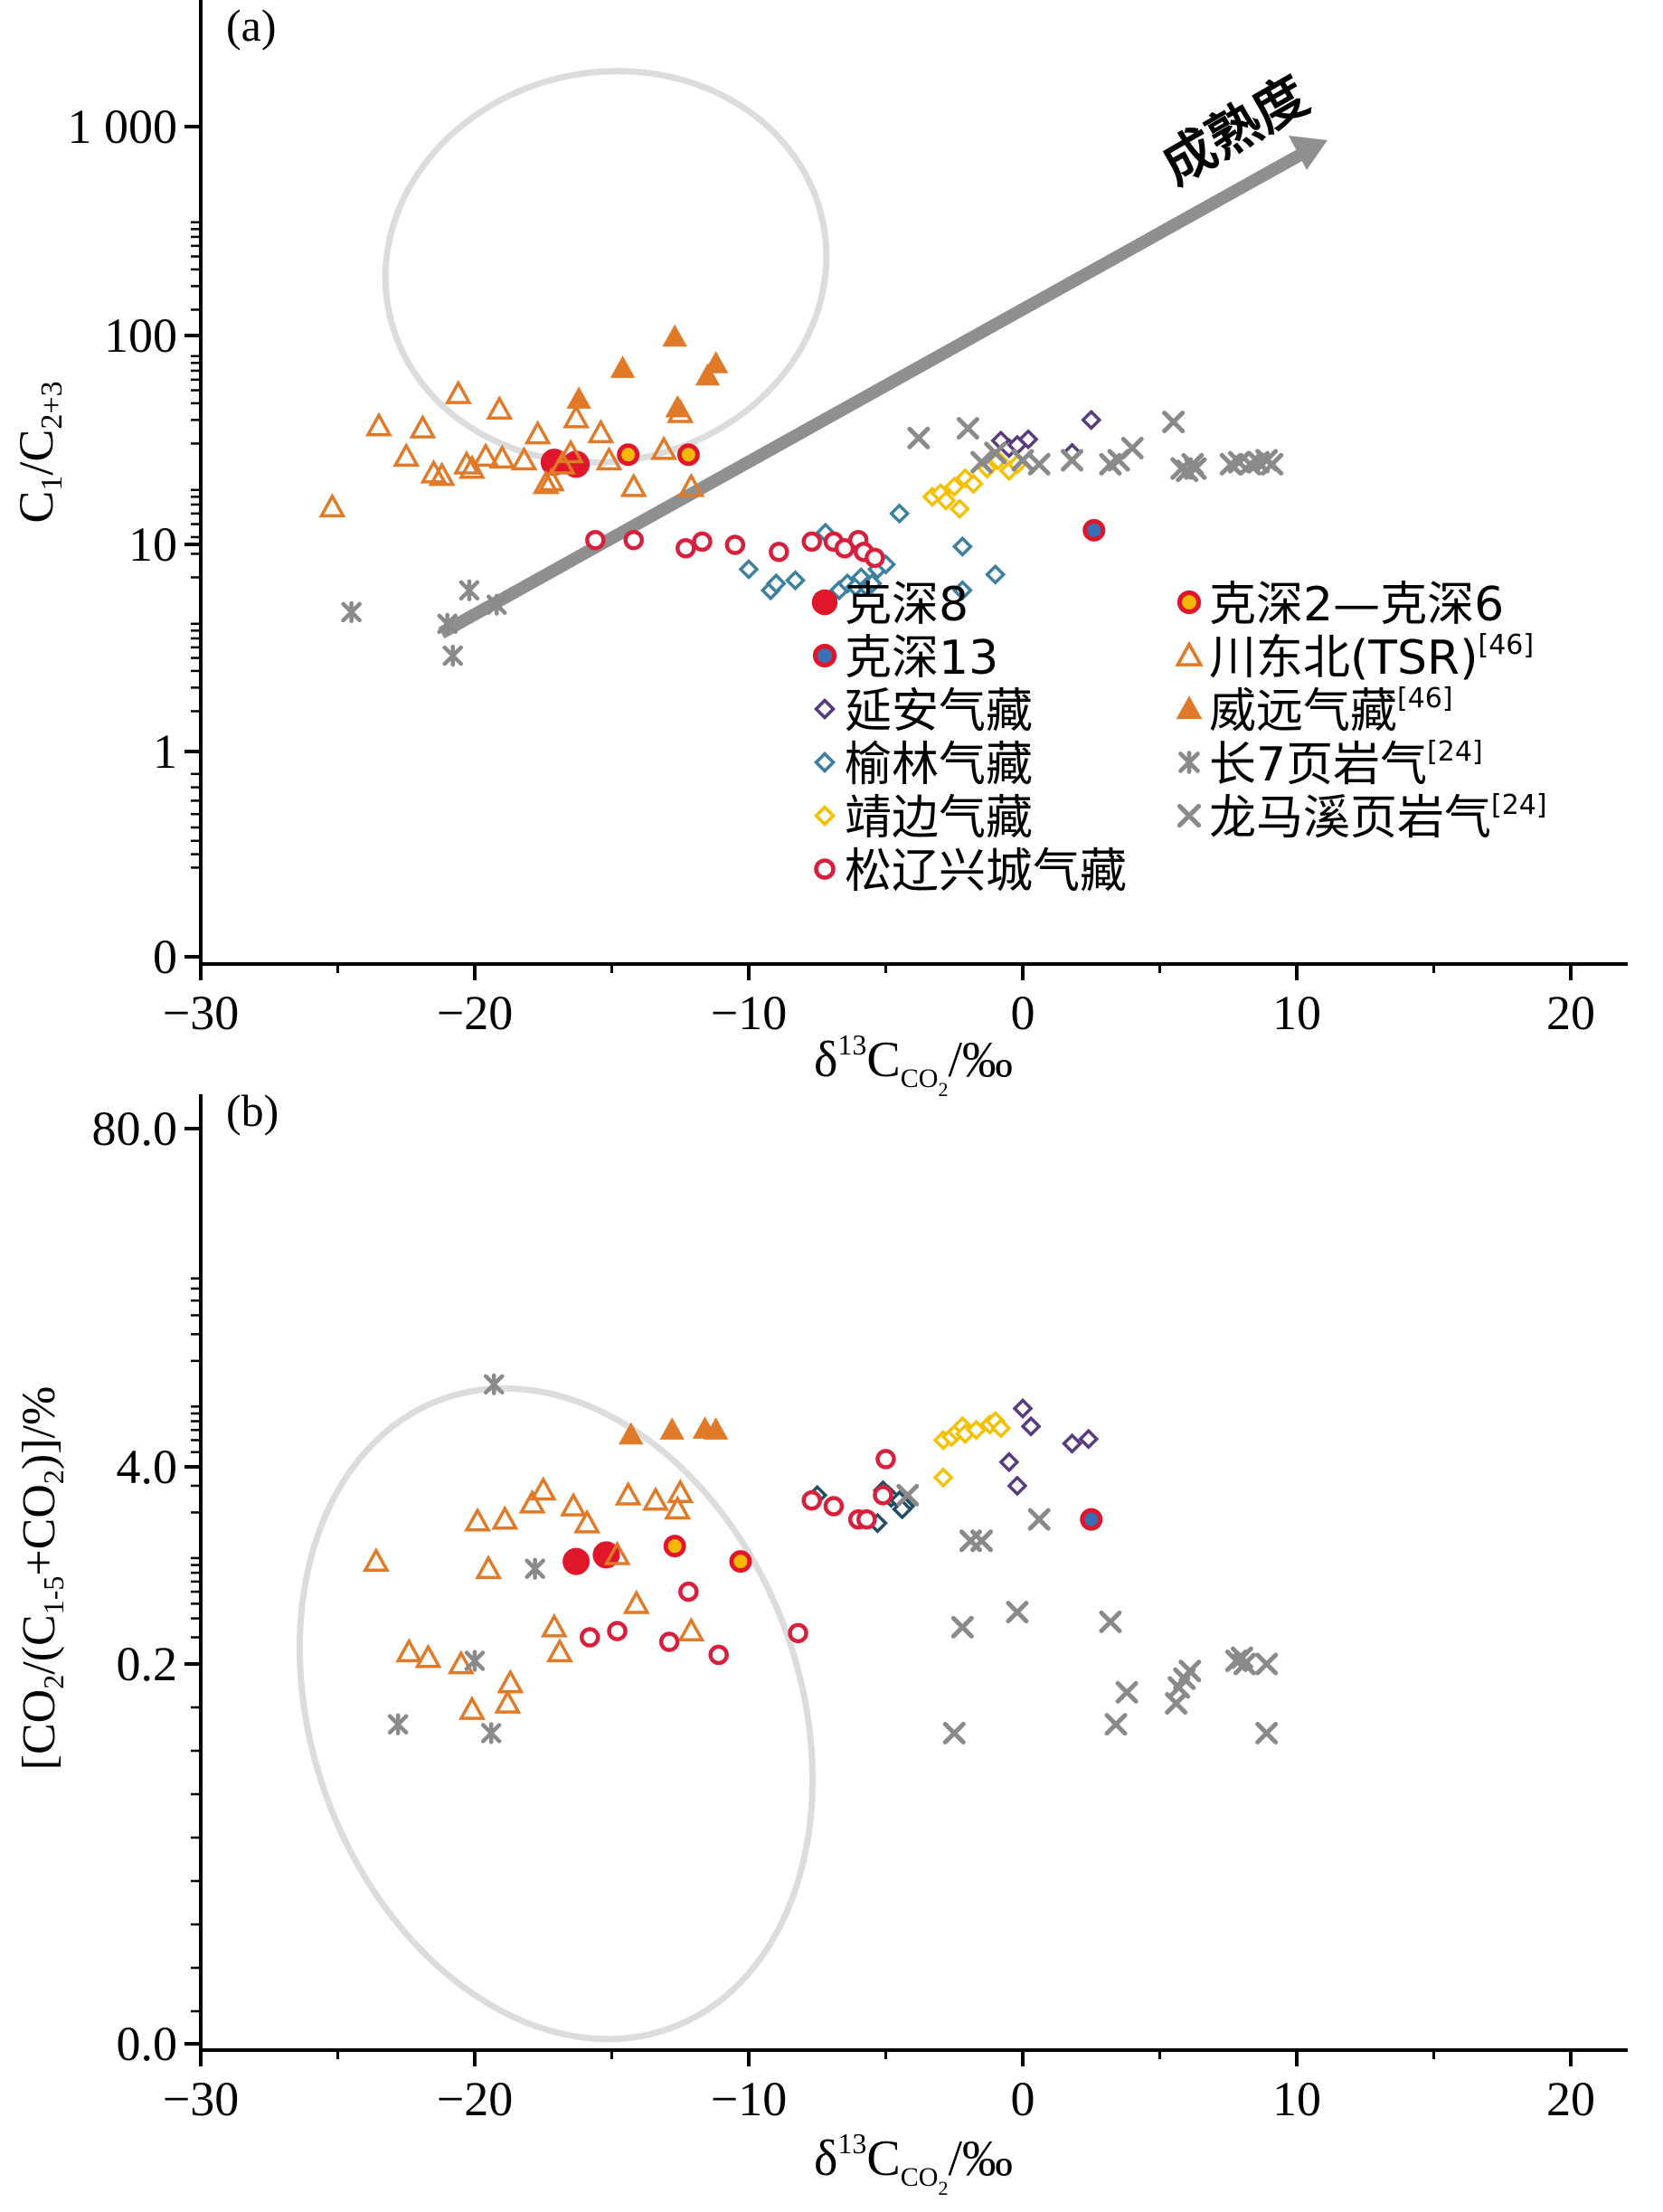  What do you see at coordinates (1234, 130) in the screenshot?
I see `maturity-label: 成熟度` at bounding box center [1234, 130].